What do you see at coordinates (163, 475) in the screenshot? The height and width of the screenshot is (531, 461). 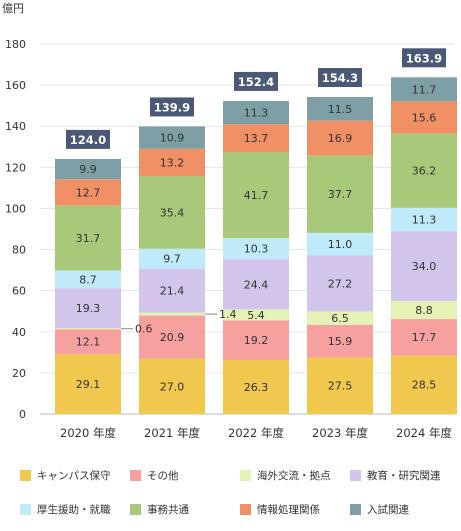 I see `legend-label: その他` at bounding box center [163, 475].